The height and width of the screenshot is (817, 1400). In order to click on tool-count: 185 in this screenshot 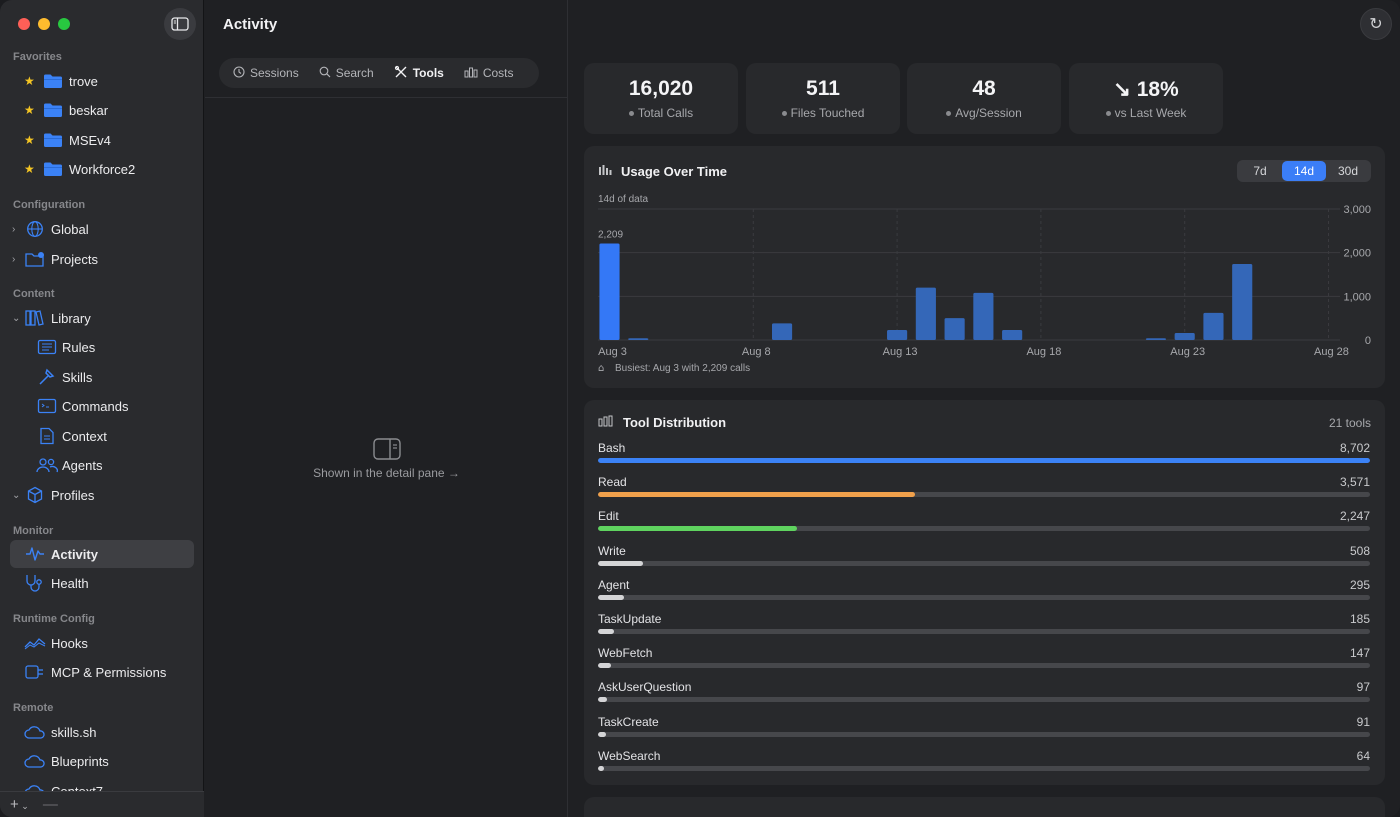, I will do `click(1359, 619)`.